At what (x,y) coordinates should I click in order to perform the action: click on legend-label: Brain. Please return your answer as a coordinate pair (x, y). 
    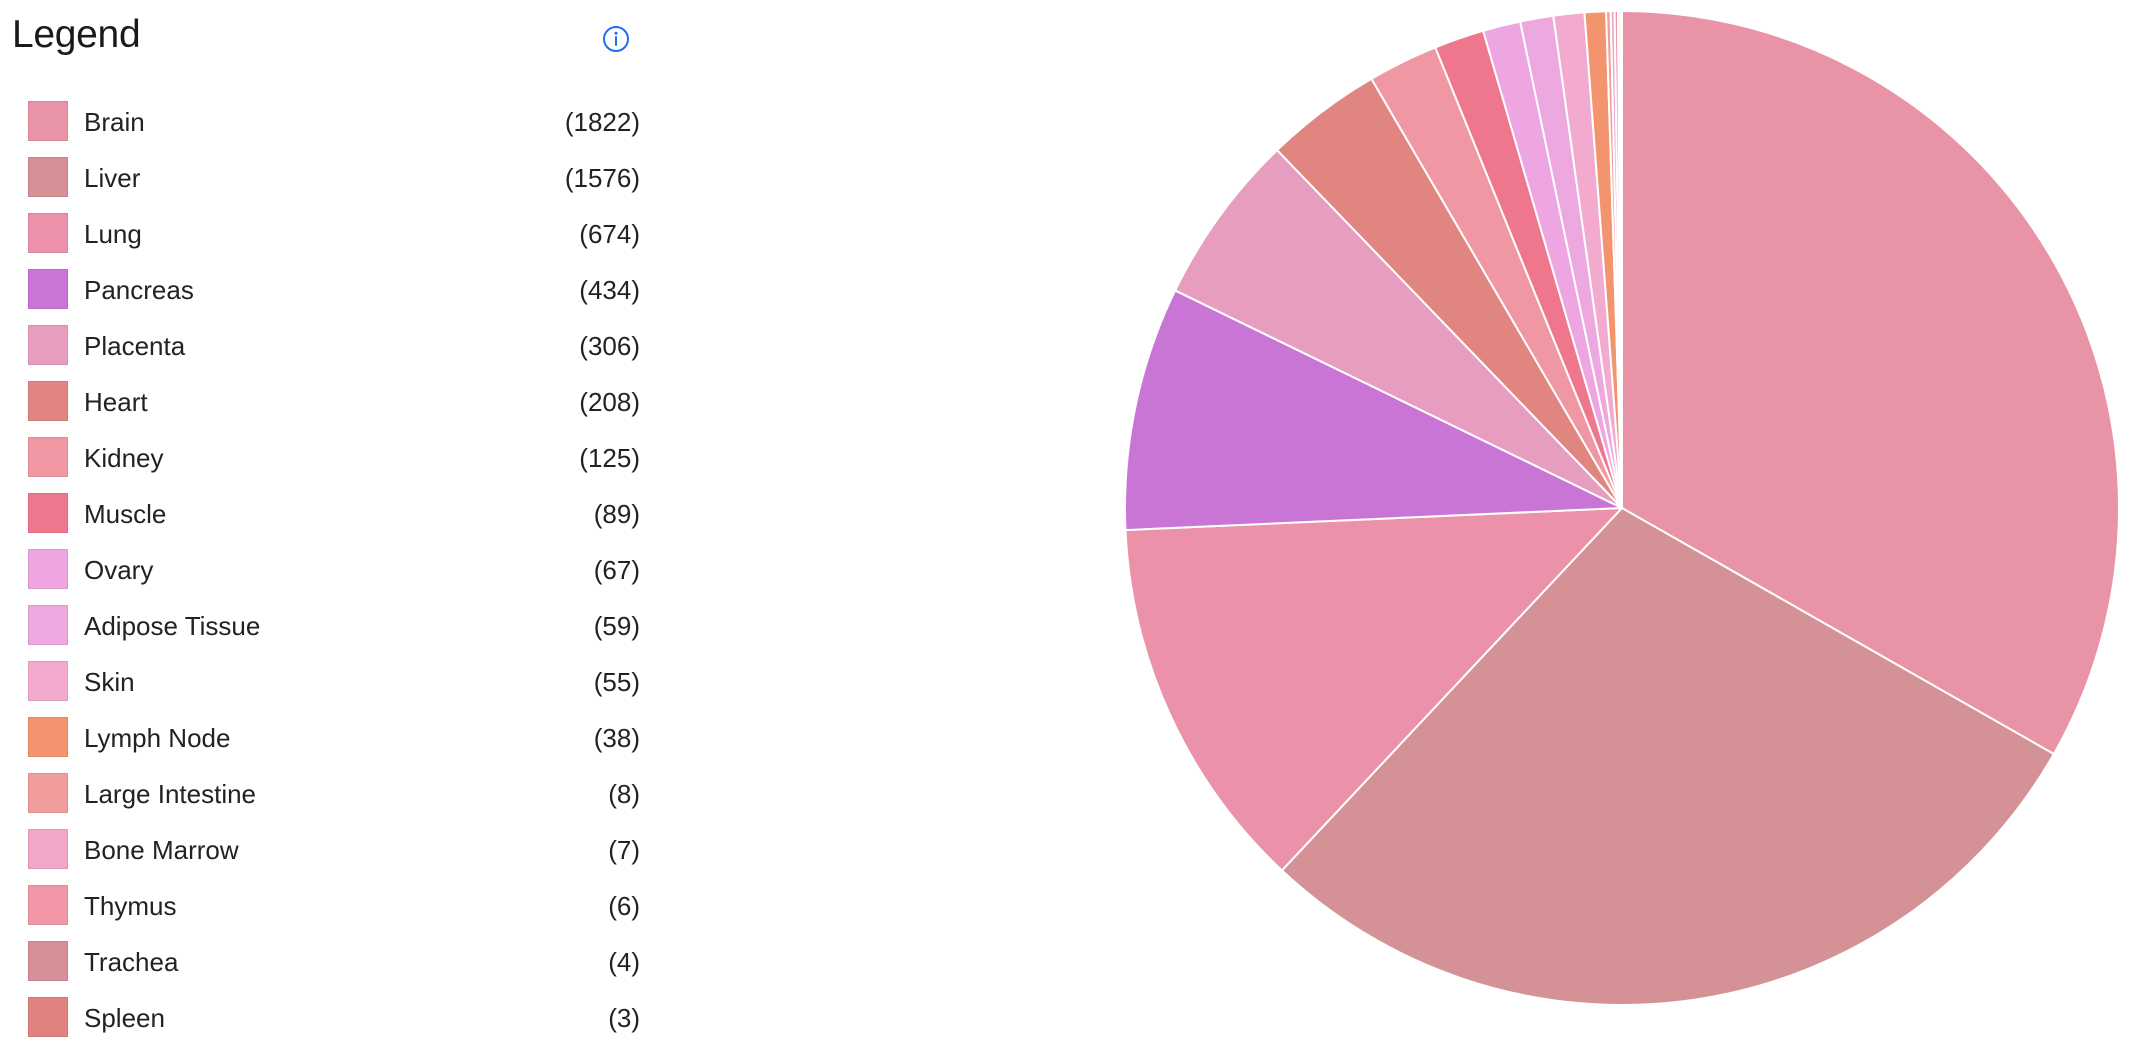
    Looking at the image, I should click on (114, 122).